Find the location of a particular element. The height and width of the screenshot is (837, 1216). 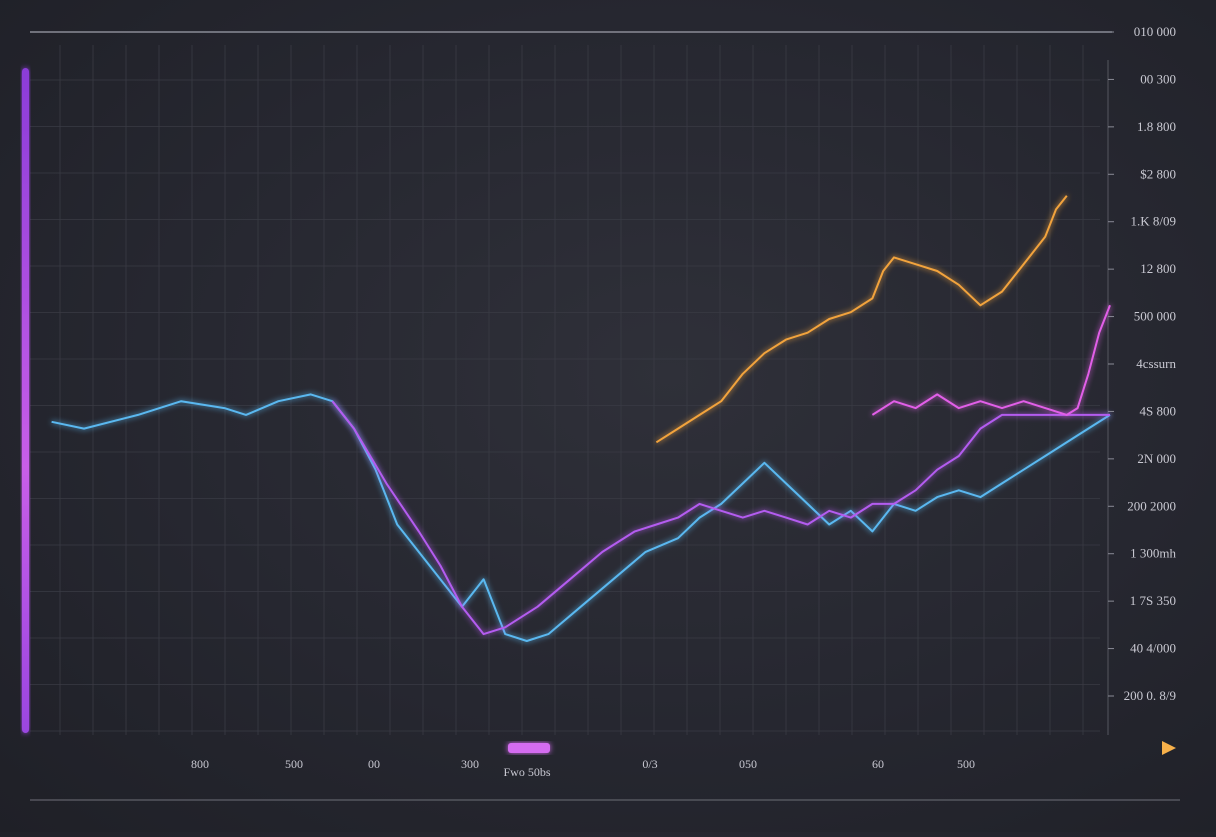

y-tick-label: 4cssurn is located at coordinates (1156, 363).